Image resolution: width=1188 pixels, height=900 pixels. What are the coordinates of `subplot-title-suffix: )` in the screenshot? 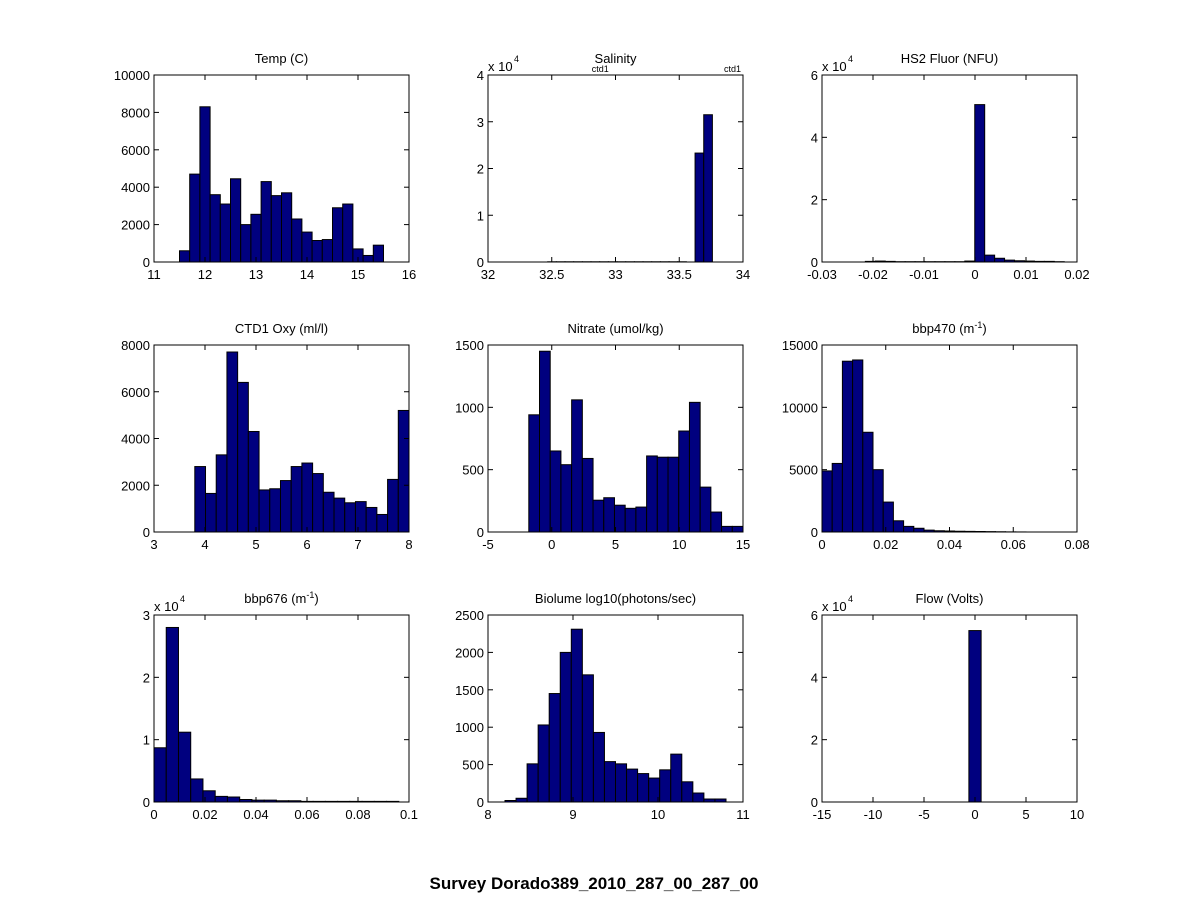 It's located at (984, 328).